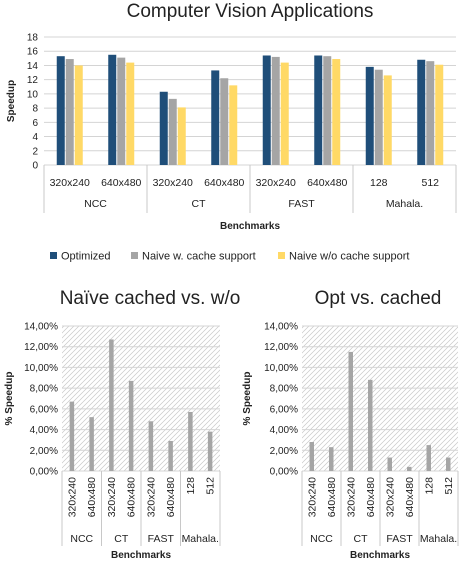  What do you see at coordinates (281, 368) in the screenshot?
I see `y-tick-label: 10,00%` at bounding box center [281, 368].